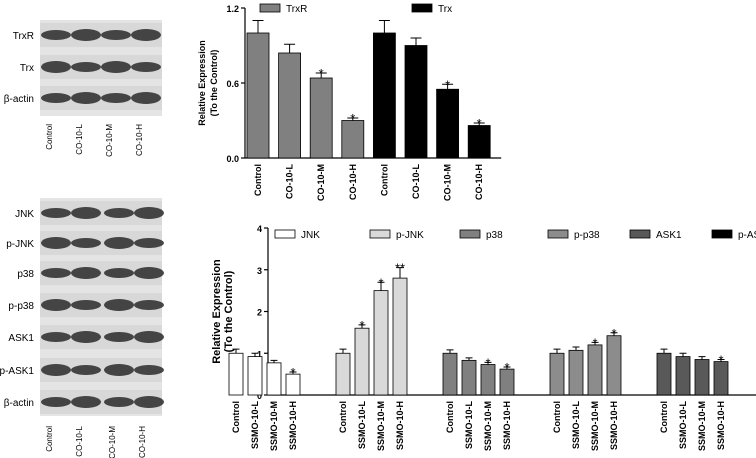  I want to click on legend-label: p-p38, so click(587, 235).